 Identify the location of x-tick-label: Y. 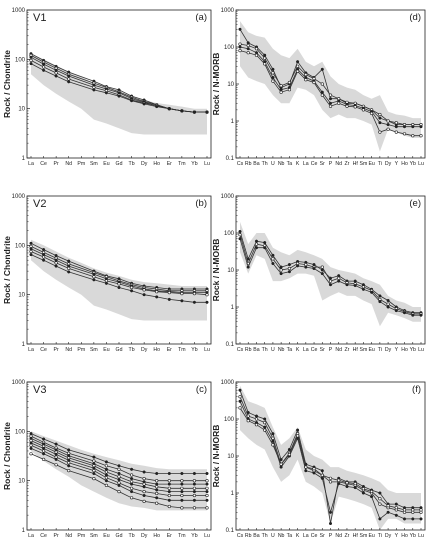
(397, 164).